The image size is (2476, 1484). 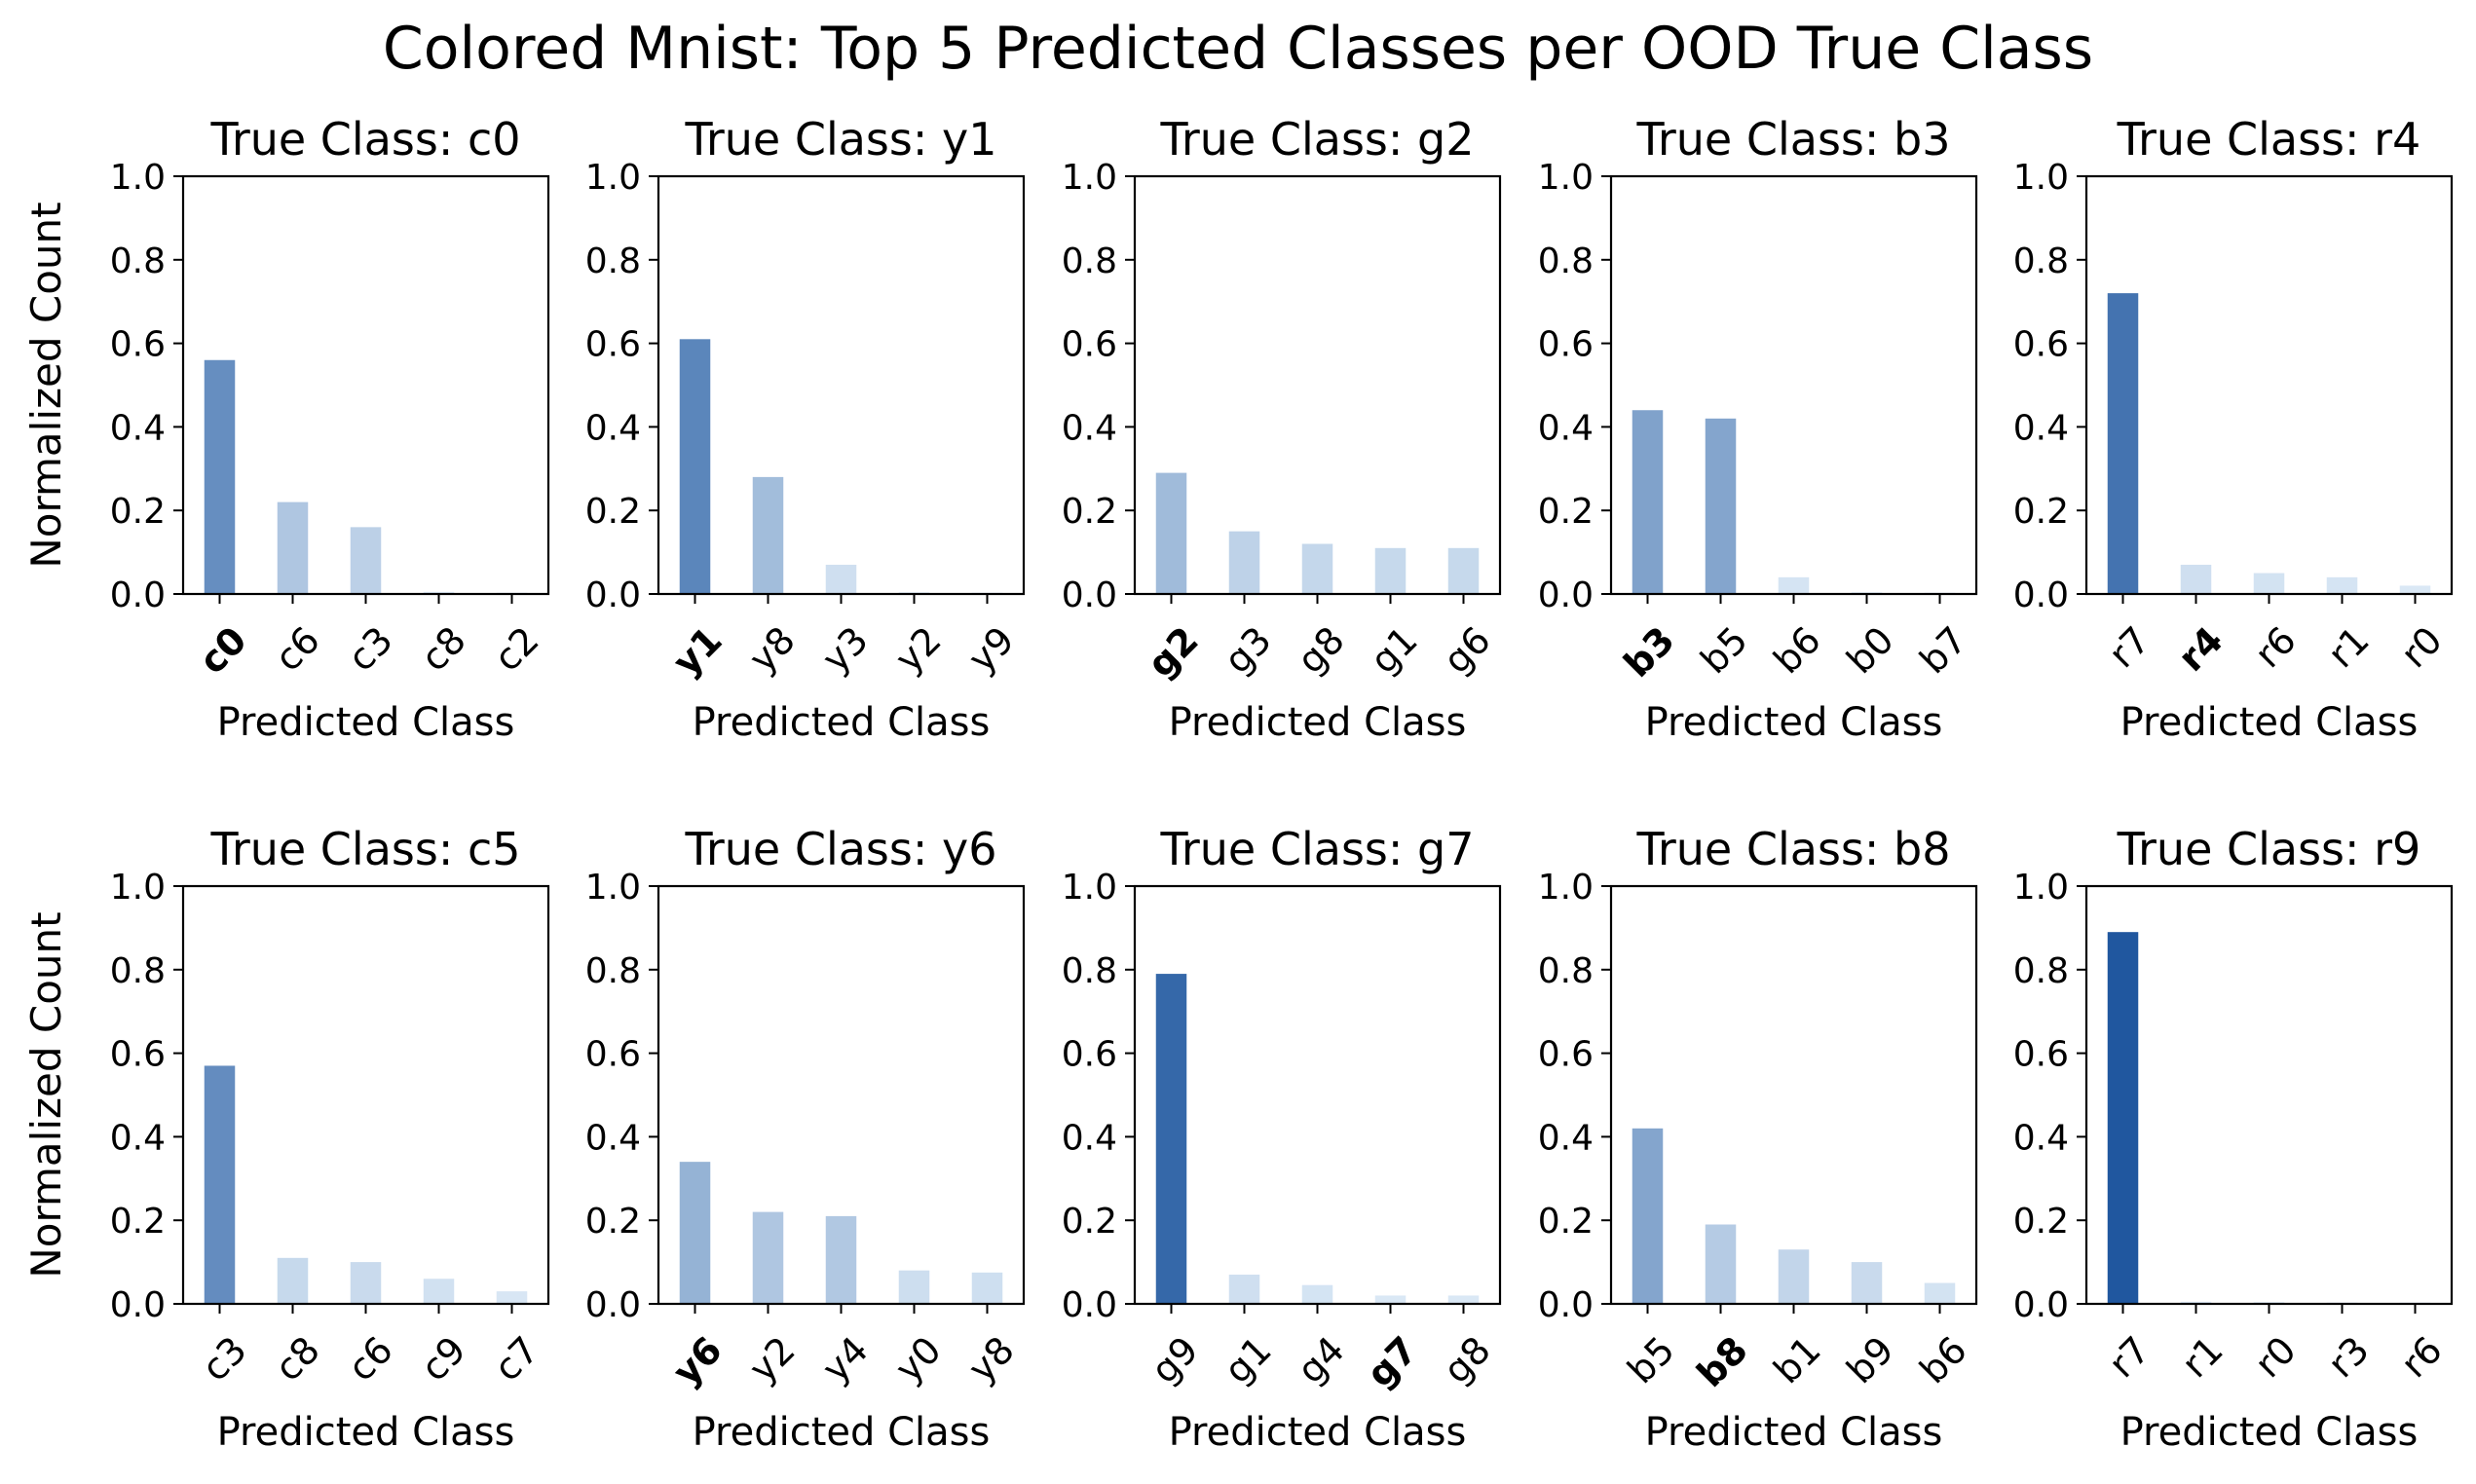 I want to click on bar-r7, so click(x=2123, y=1118).